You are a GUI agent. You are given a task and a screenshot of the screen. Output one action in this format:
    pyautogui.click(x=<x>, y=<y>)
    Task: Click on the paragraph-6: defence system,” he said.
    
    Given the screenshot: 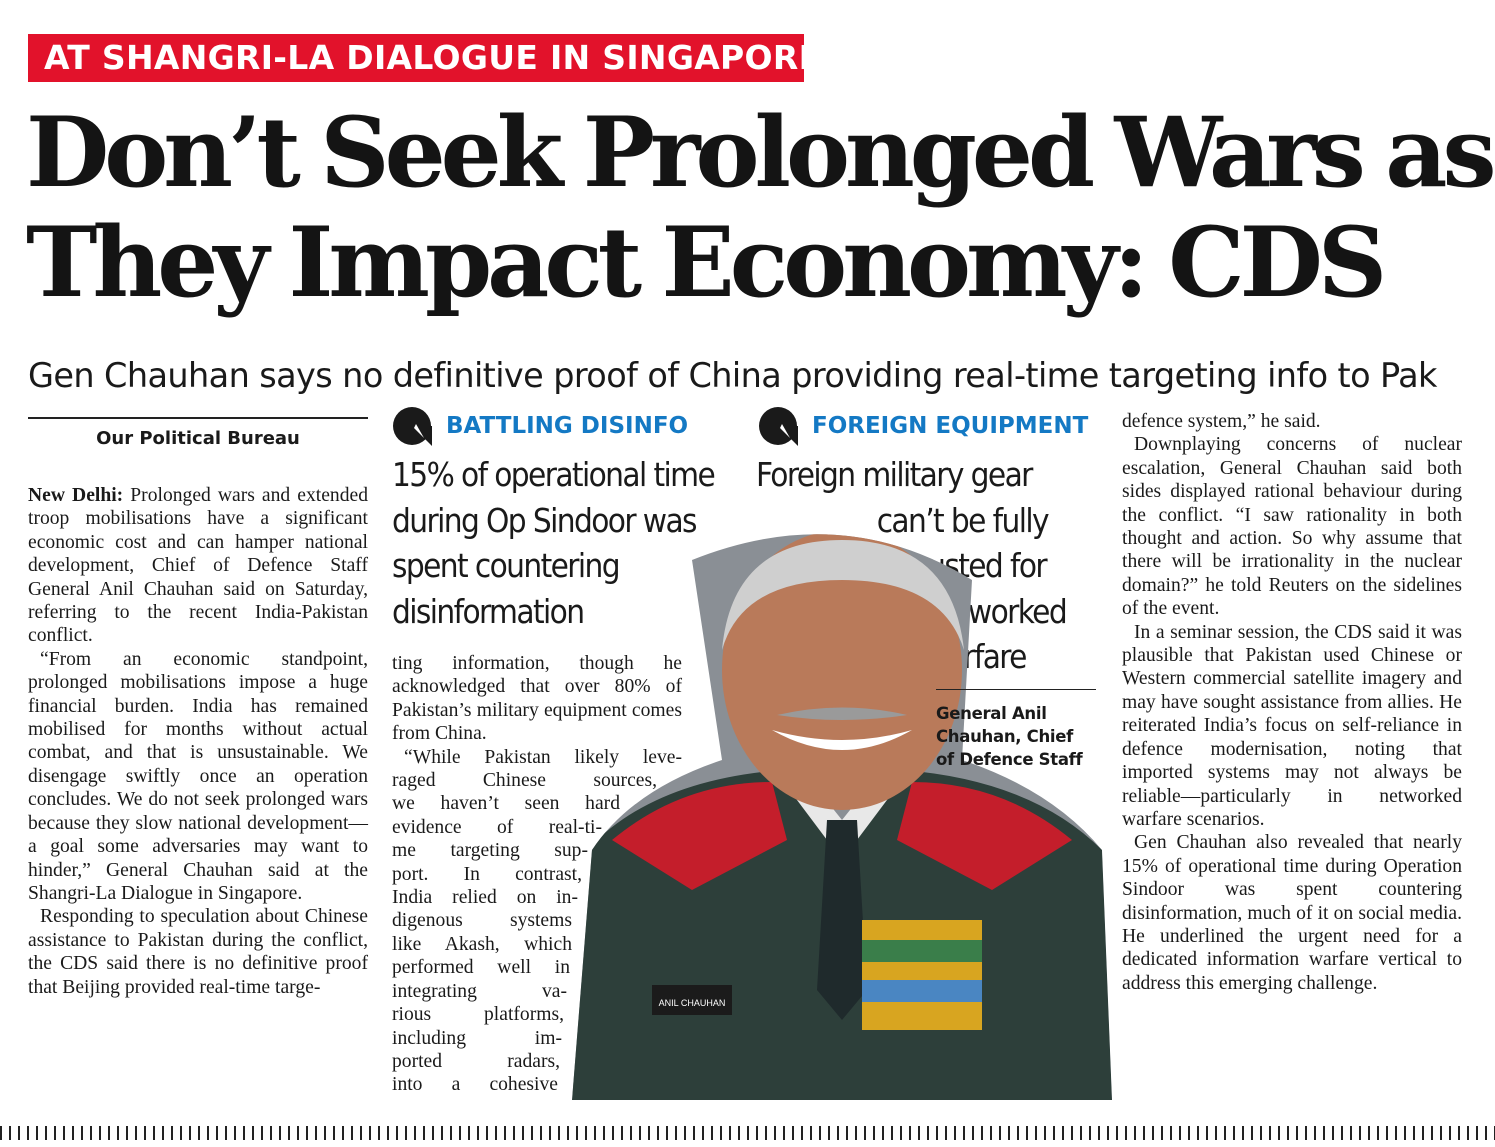 What is the action you would take?
    pyautogui.click(x=1221, y=421)
    